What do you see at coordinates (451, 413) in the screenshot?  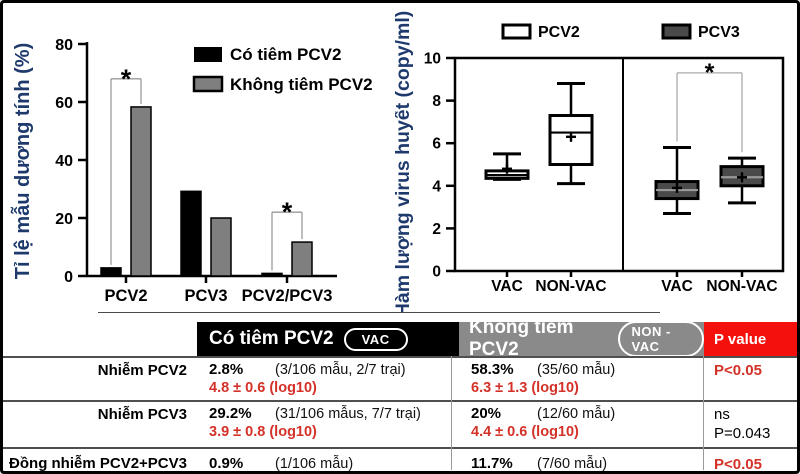 I see `column-separator-vac-nonvac` at bounding box center [451, 413].